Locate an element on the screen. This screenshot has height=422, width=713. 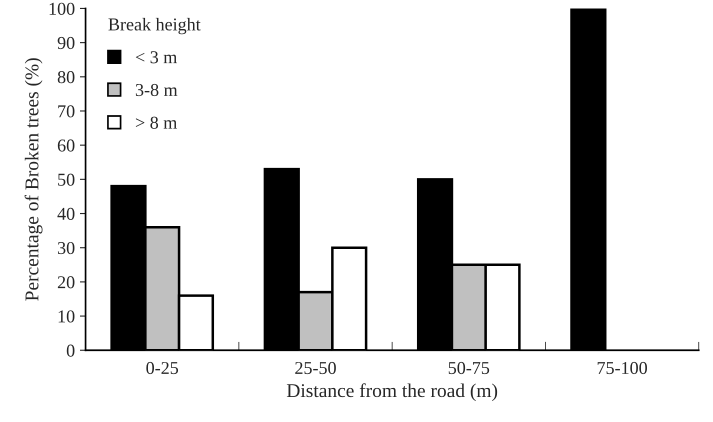
y-tick-label: 80 is located at coordinates (66, 77).